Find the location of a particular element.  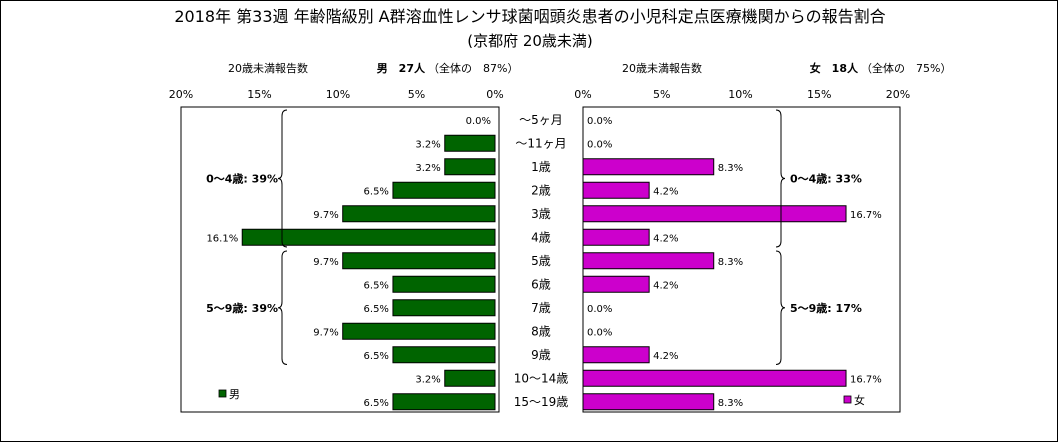

male-value-label: 0.0% is located at coordinates (478, 121).